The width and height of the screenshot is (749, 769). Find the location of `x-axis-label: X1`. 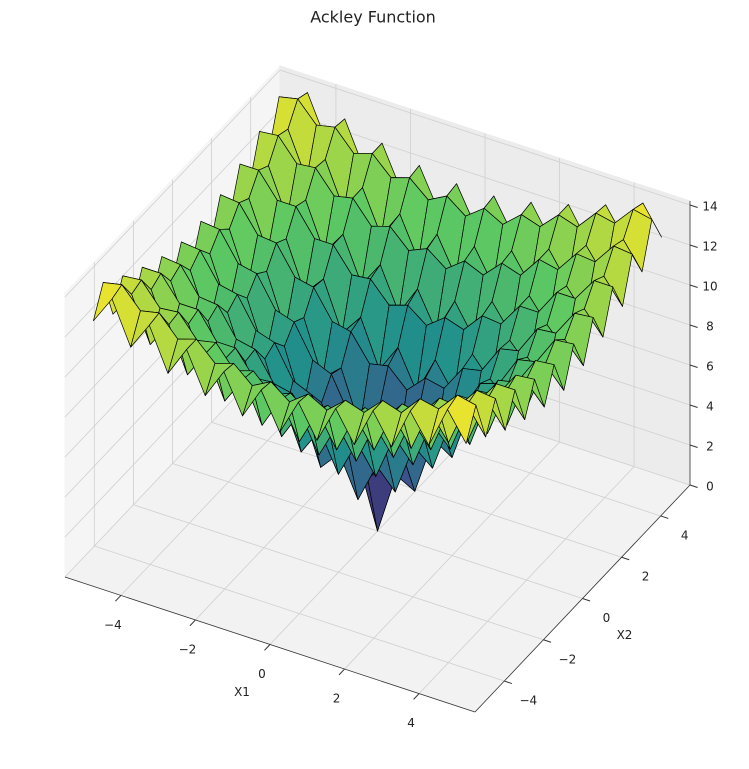

x-axis-label: X1 is located at coordinates (242, 692).